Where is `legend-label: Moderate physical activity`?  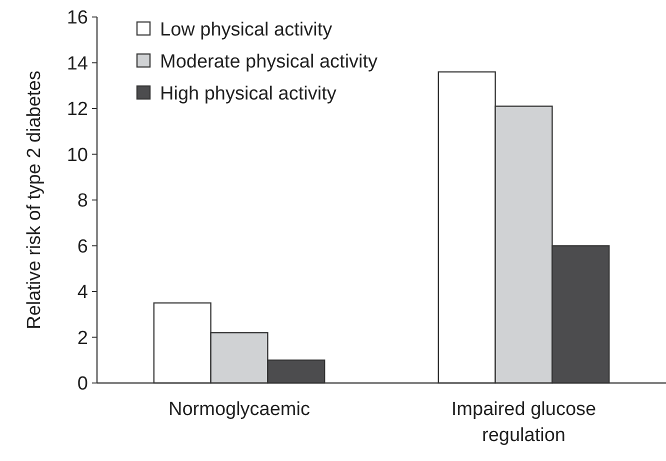 legend-label: Moderate physical activity is located at coordinates (269, 62).